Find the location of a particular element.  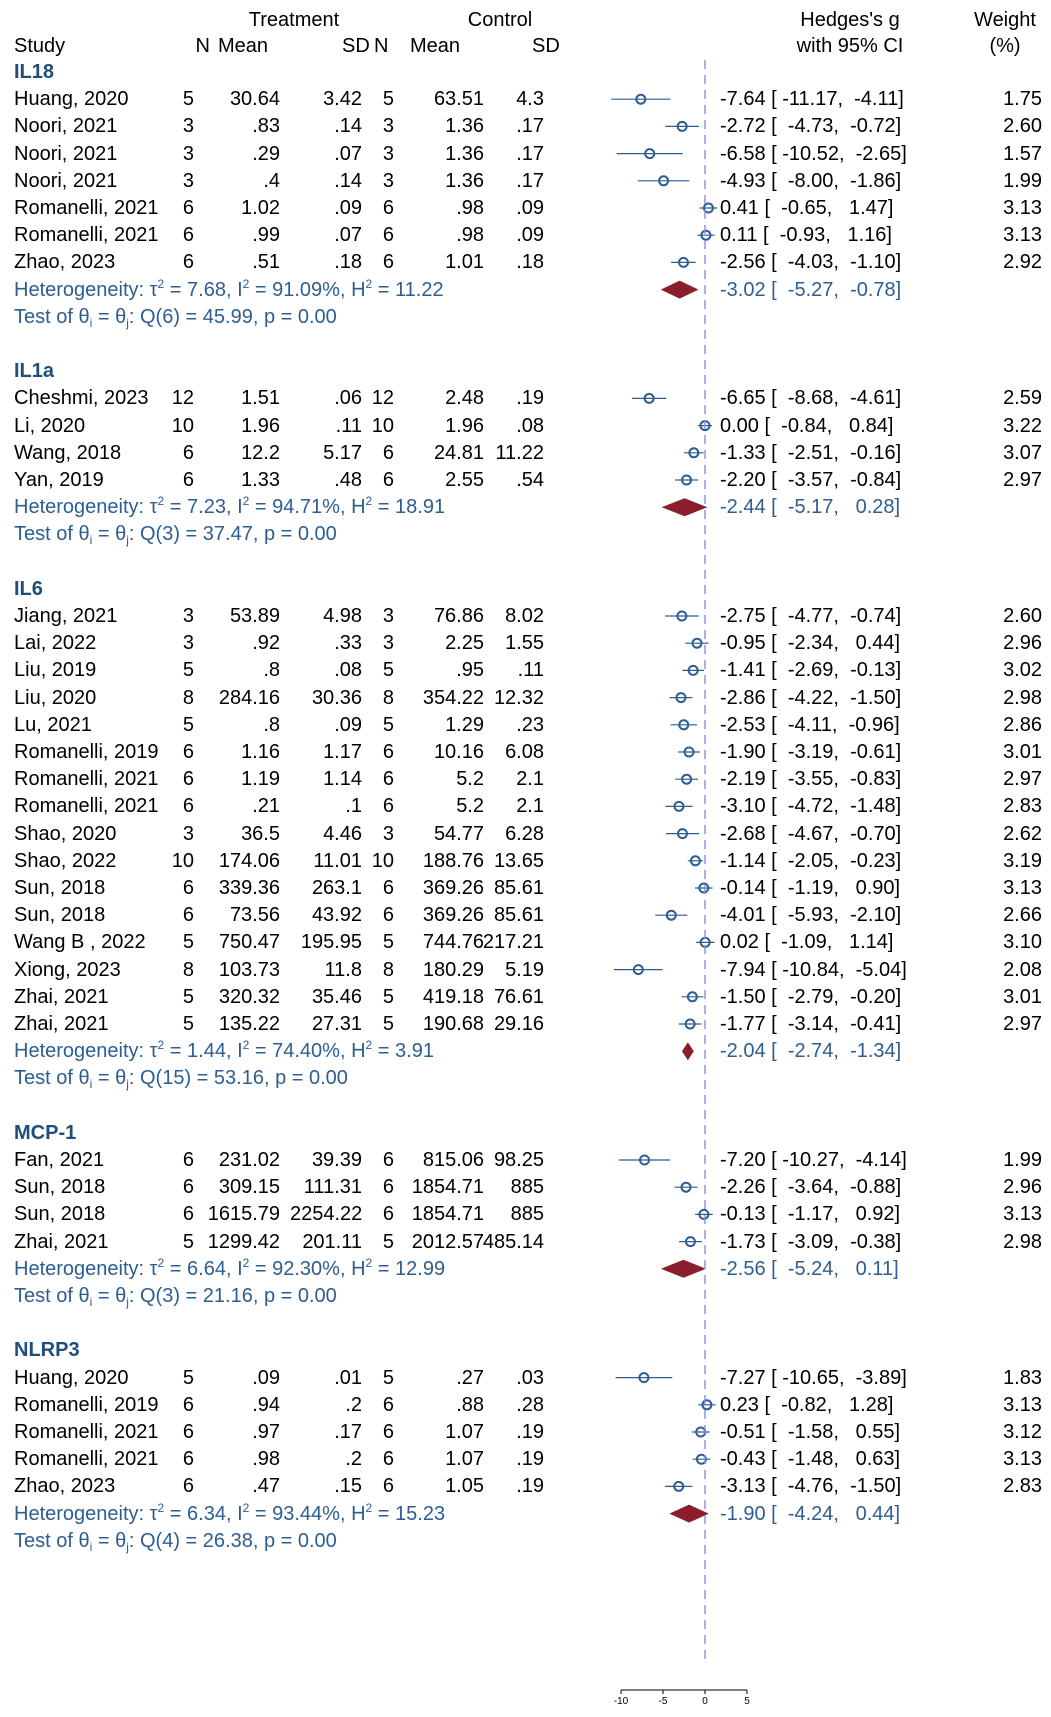

control-sd: 12.32 is located at coordinates (518, 697).